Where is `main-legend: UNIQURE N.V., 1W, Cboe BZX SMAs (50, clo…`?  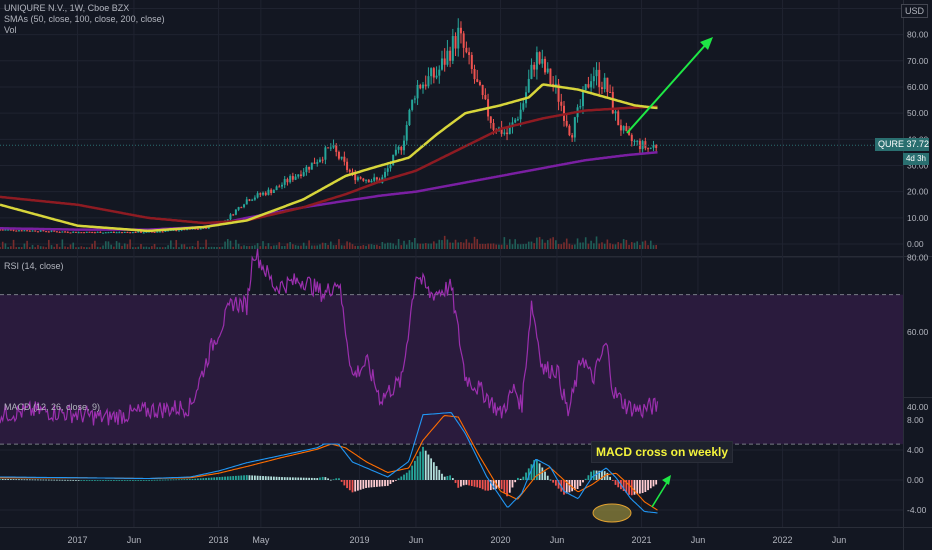 main-legend: UNIQURE N.V., 1W, Cboe BZX SMAs (50, clo… is located at coordinates (84, 19).